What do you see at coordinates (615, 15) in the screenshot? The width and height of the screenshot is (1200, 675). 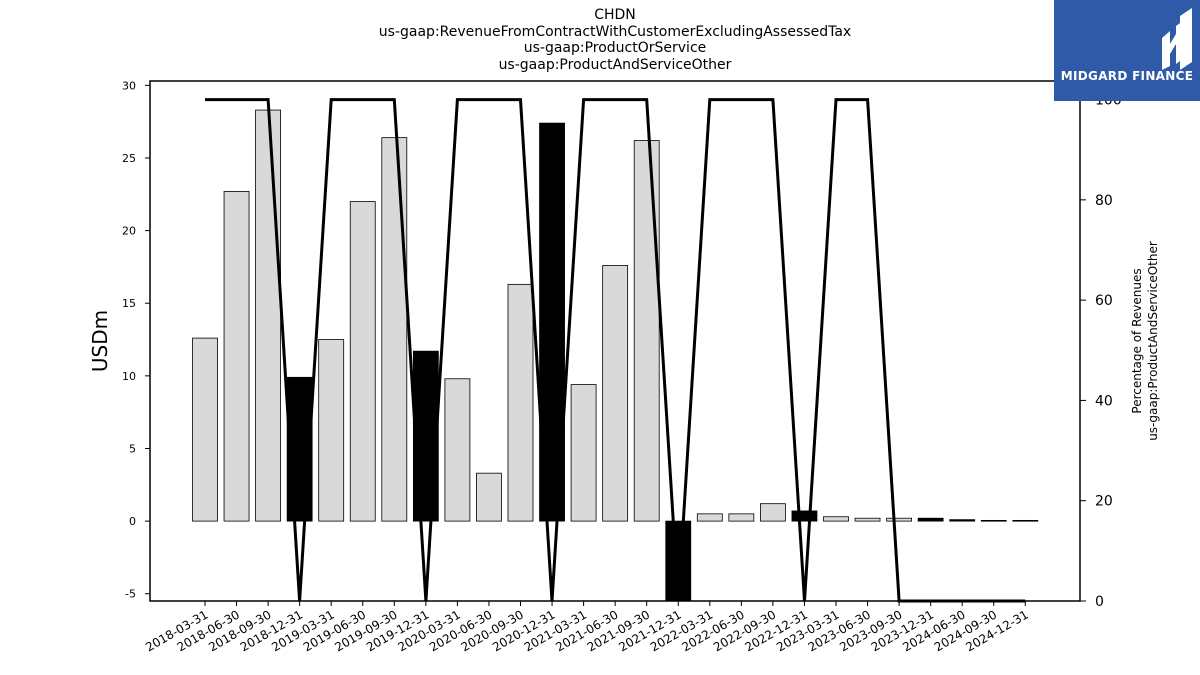 I see `chart-title-line-1: CHDN` at bounding box center [615, 15].